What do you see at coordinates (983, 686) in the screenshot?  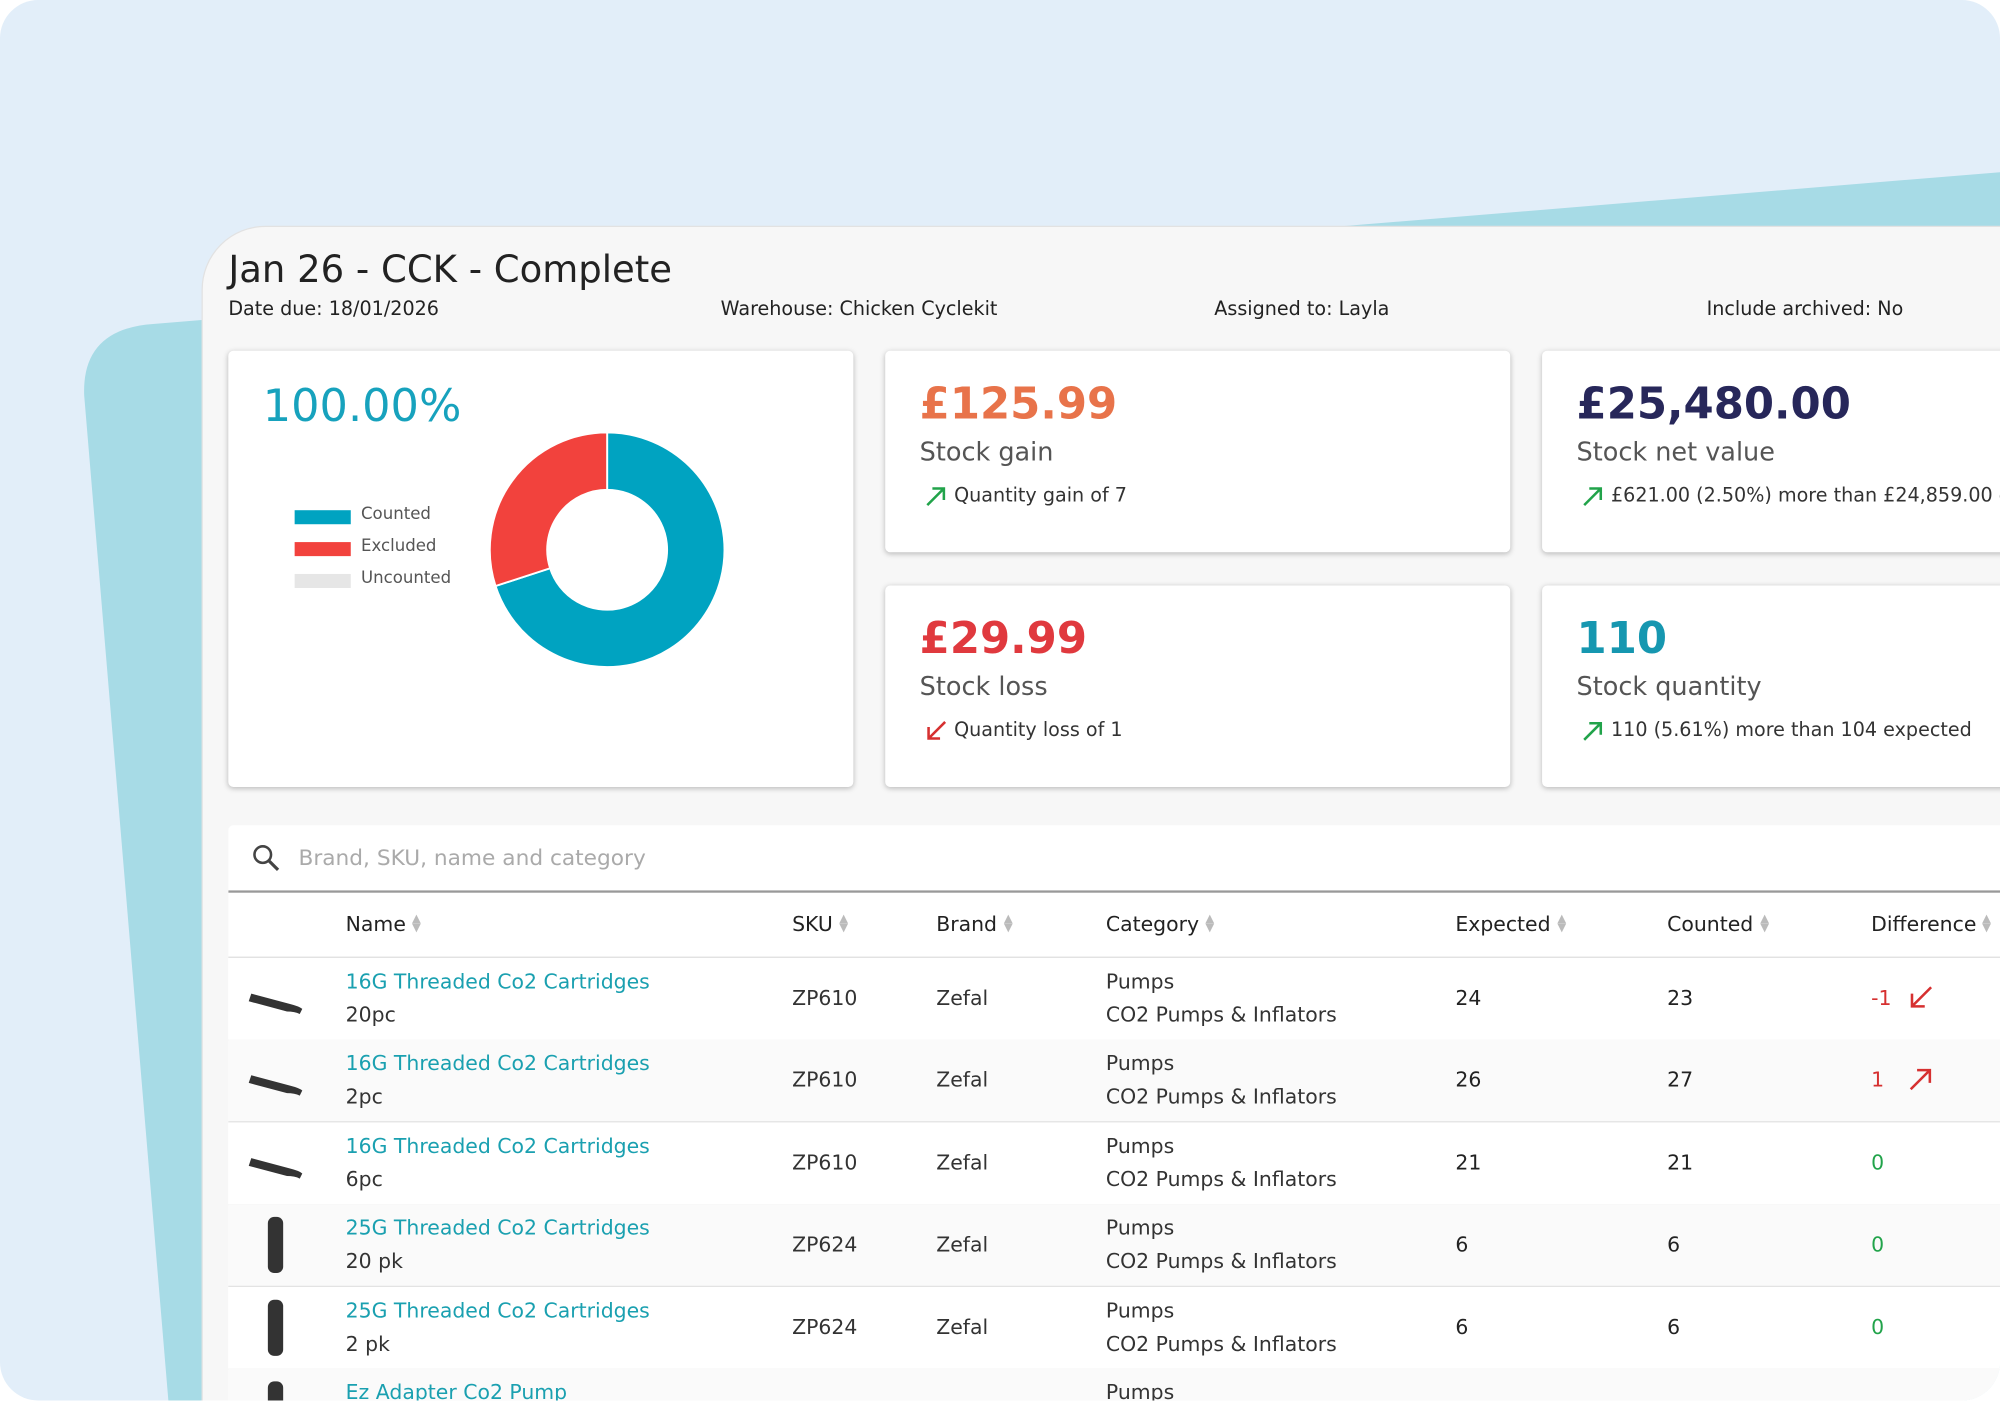 I see `stat-label: Stock loss` at bounding box center [983, 686].